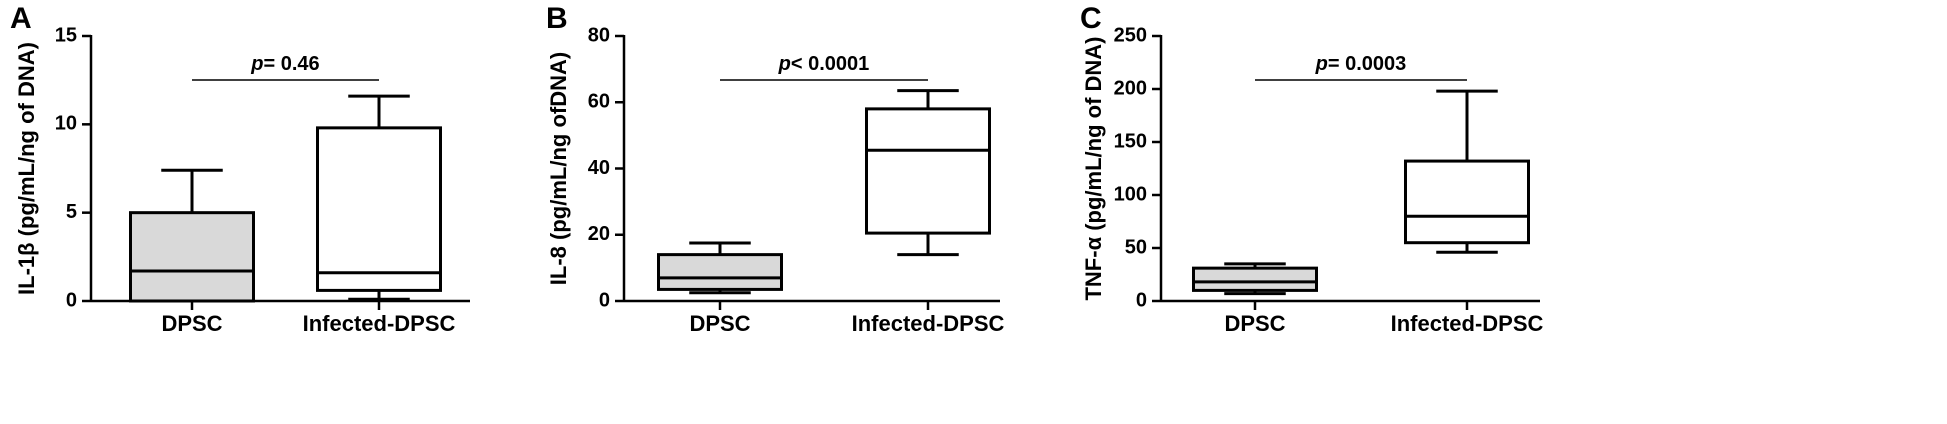 This screenshot has height=424, width=1947. Describe the element at coordinates (599, 35) in the screenshot. I see `y-tick-label: 80` at that location.